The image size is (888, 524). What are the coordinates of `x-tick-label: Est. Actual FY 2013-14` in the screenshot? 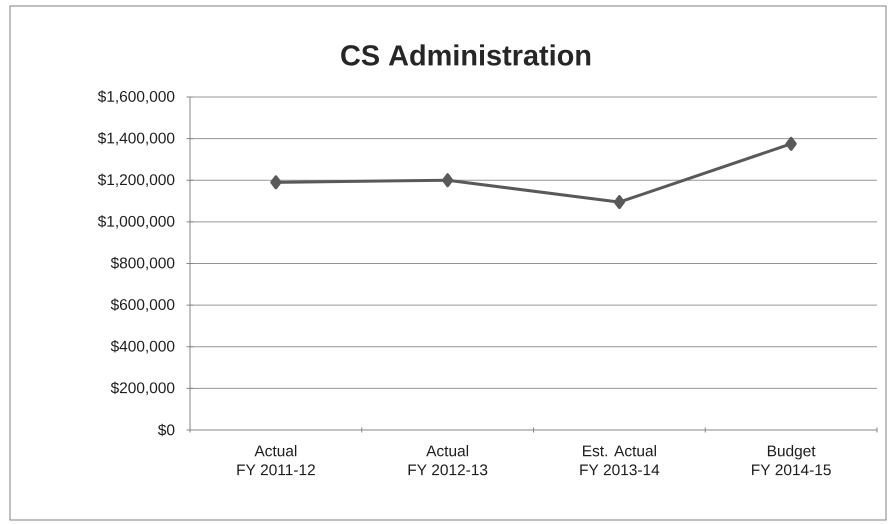 It's located at (620, 460).